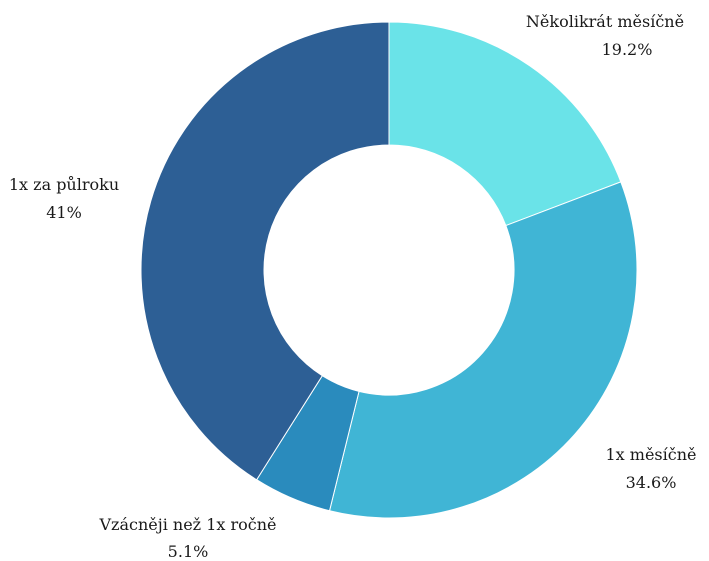 The image size is (709, 561). I want to click on slice-label-monthly: 1x měsíčně, so click(651, 454).